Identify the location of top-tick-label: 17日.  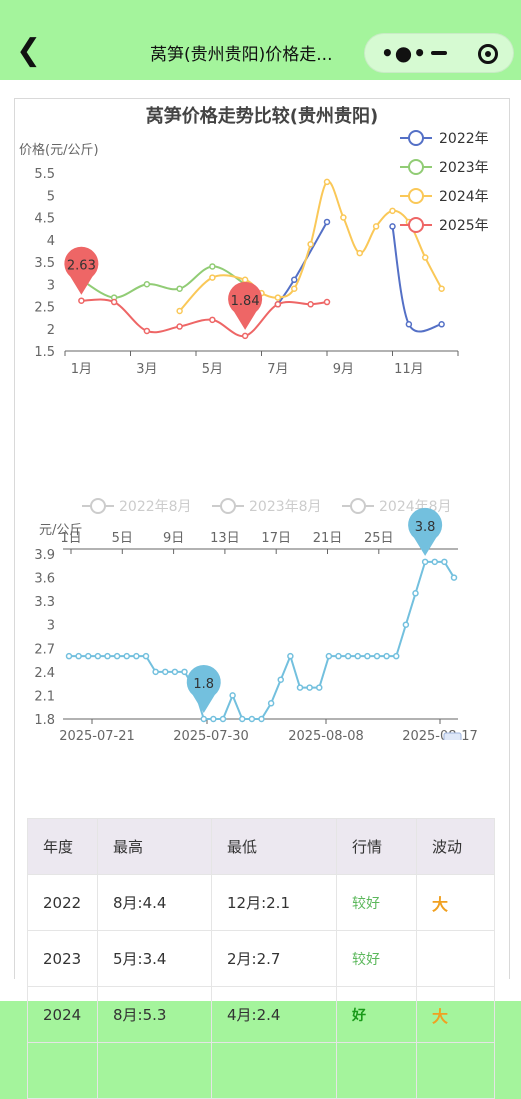
(276, 538).